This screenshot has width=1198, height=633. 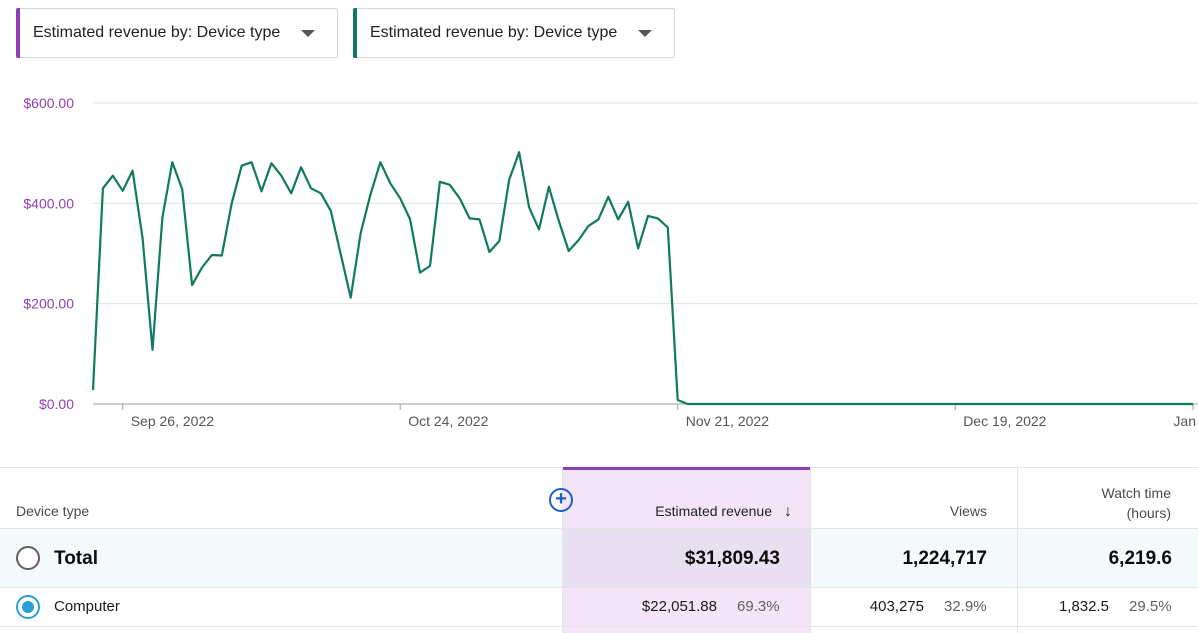 What do you see at coordinates (679, 606) in the screenshot?
I see `computer-revenue: $22,051.88` at bounding box center [679, 606].